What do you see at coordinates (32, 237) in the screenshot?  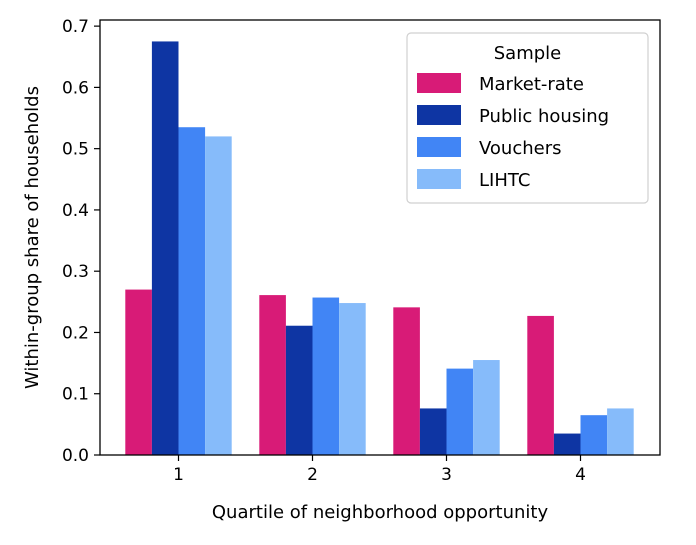 I see `y-axis-label: Within-group share of households` at bounding box center [32, 237].